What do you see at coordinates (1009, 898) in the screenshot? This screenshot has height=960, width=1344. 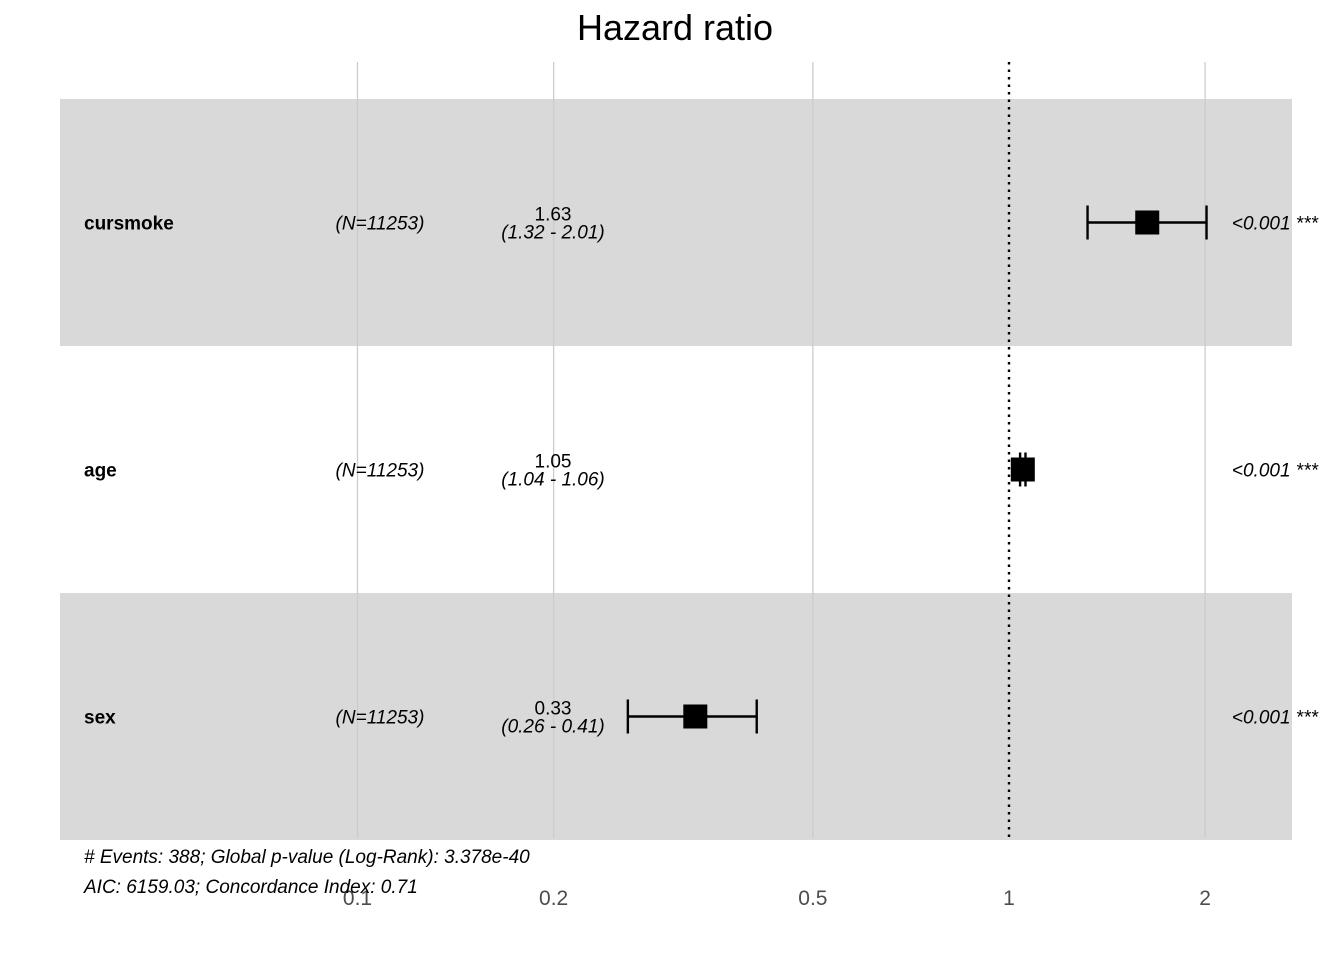 I see `x-tick-label: 1` at bounding box center [1009, 898].